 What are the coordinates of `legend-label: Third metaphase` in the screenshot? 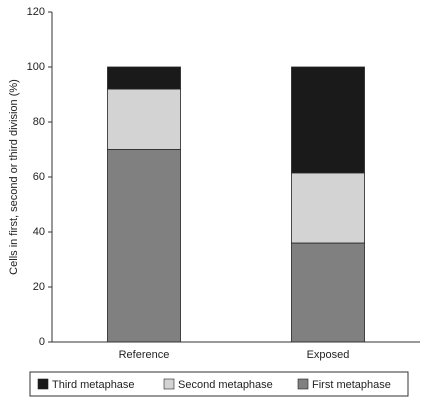 It's located at (93, 385).